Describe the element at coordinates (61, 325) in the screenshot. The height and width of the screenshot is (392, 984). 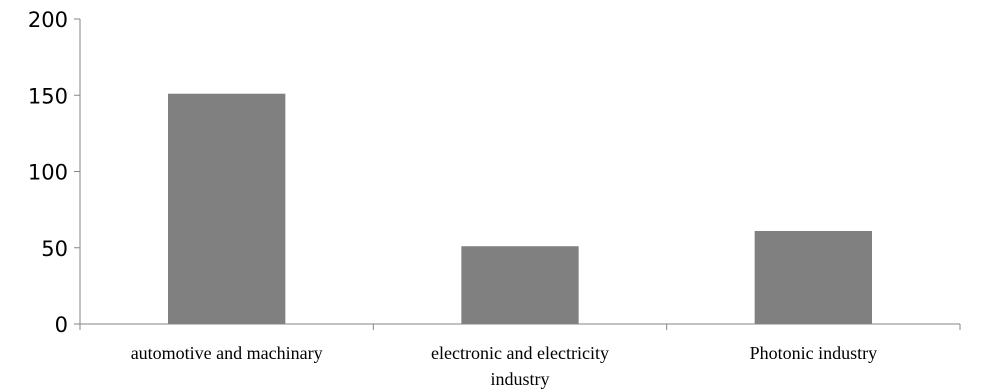
I see `y-tick-label: 0` at that location.